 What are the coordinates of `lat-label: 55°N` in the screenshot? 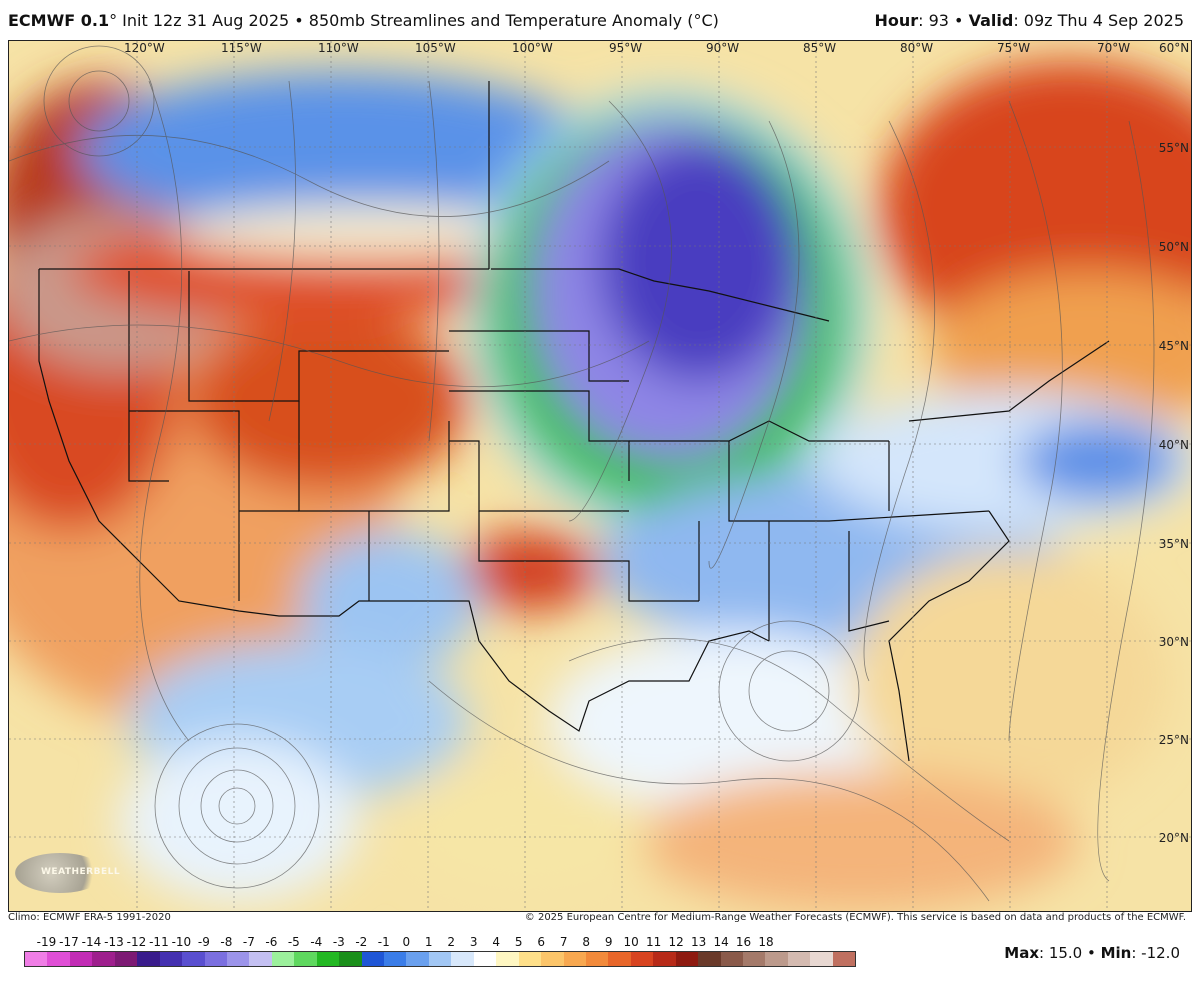 It's located at (1173, 148).